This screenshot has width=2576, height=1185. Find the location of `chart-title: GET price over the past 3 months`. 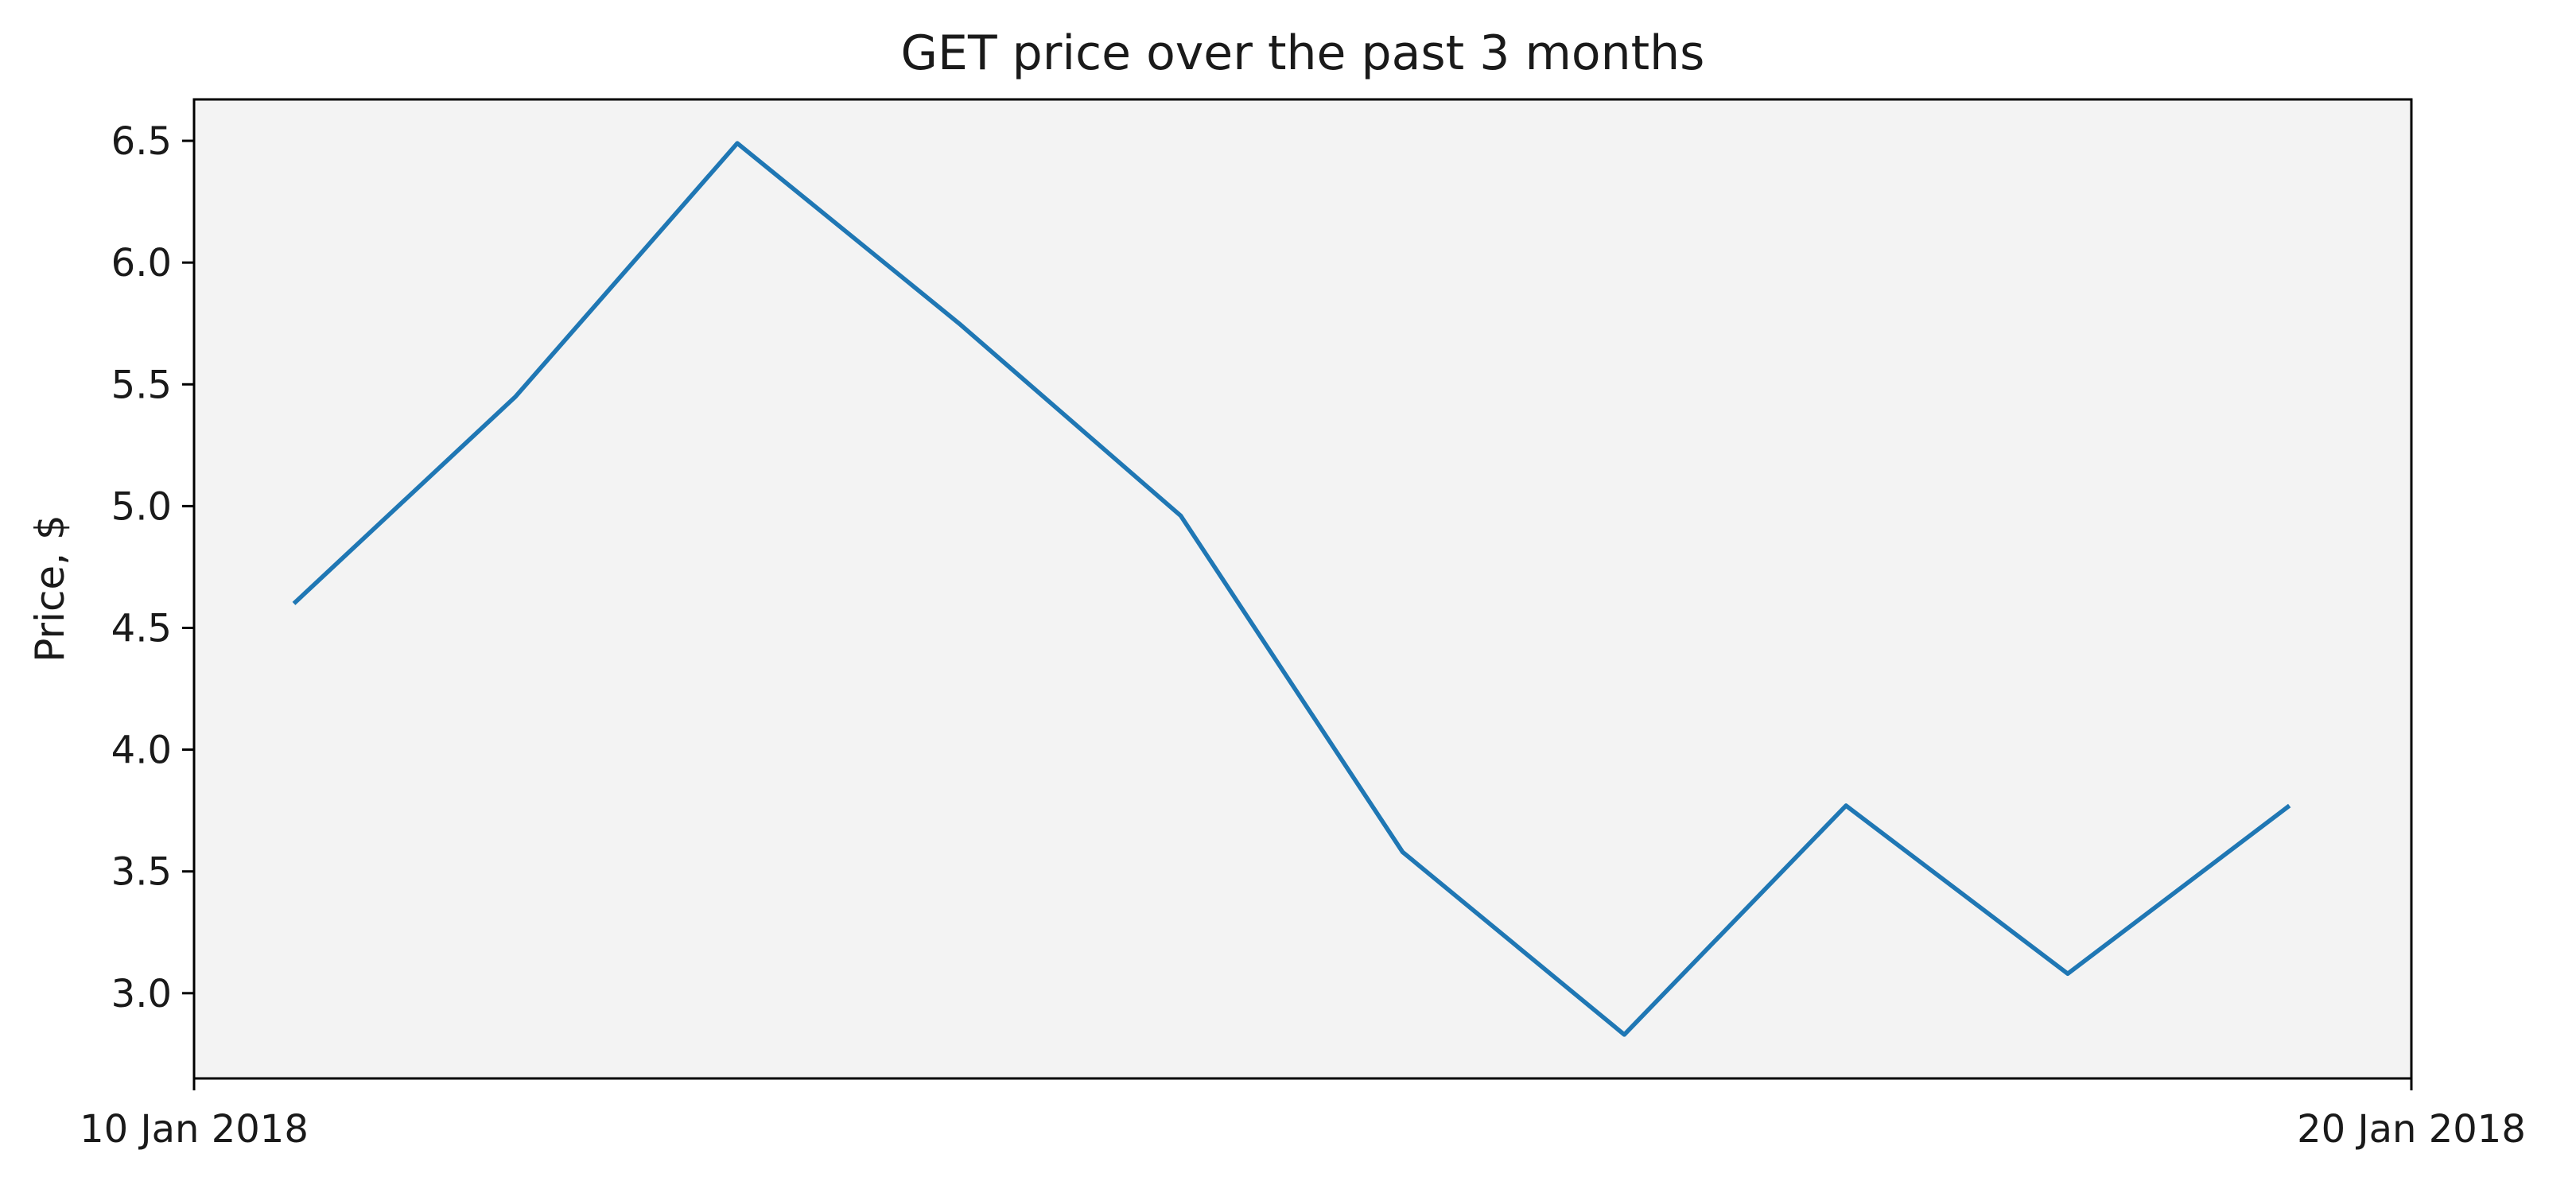

chart-title: GET price over the past 3 months is located at coordinates (1303, 53).